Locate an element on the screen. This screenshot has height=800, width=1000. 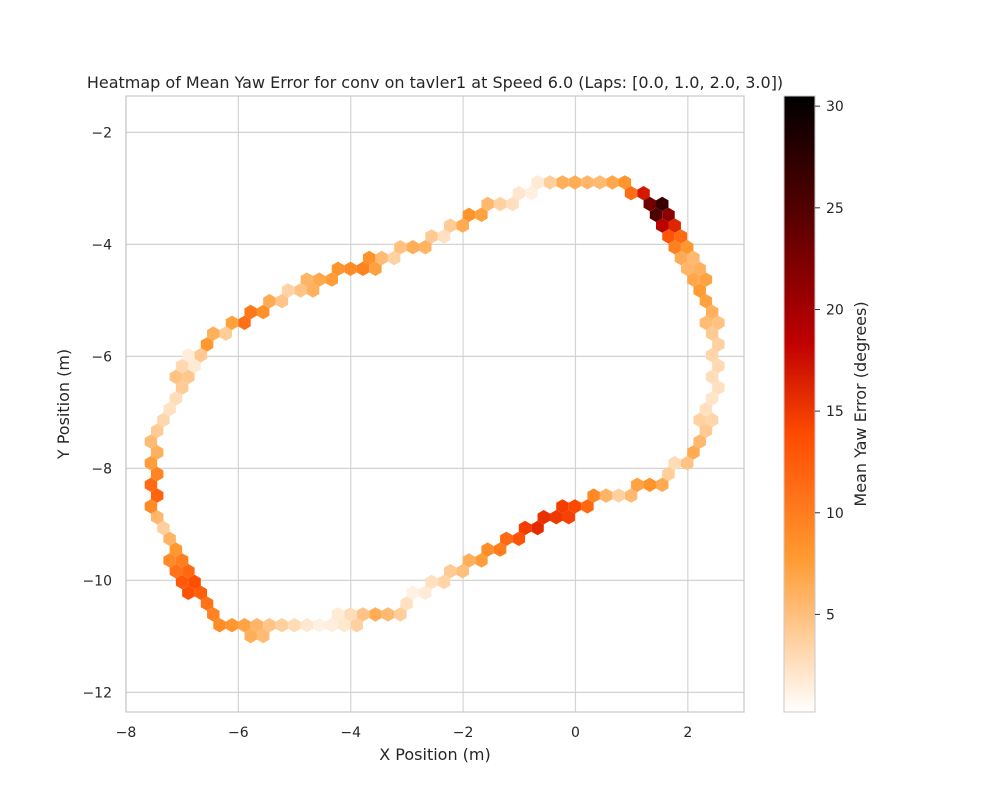
colorbar-tick-label: 20 is located at coordinates (835, 310).